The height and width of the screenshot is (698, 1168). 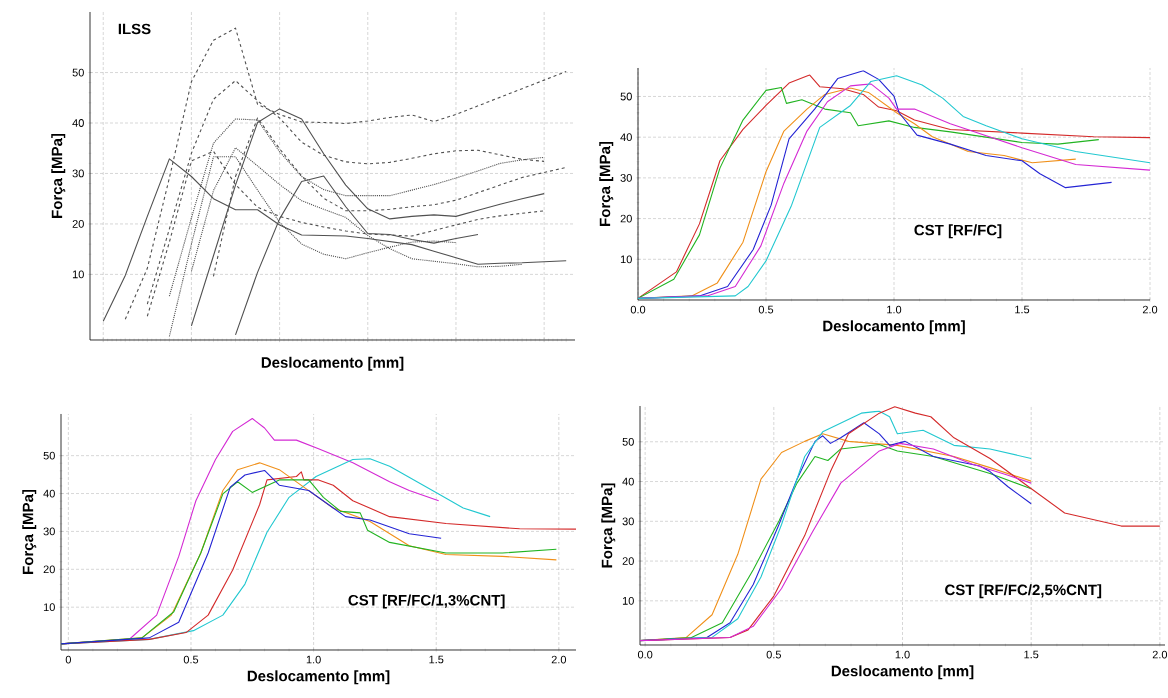 I want to click on text: CST [RF/FC/1,3%CNT], so click(x=426, y=601).